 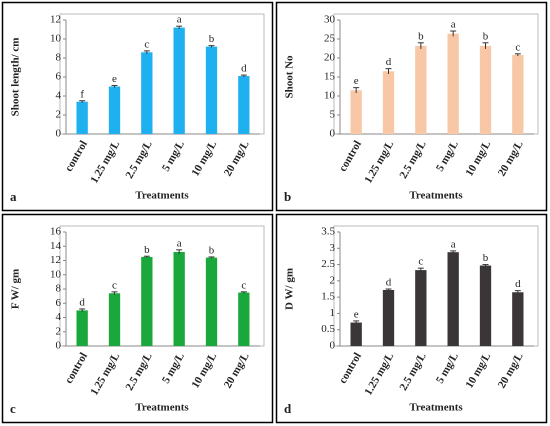 I want to click on y-tick-label: 3, so click(x=333, y=248).